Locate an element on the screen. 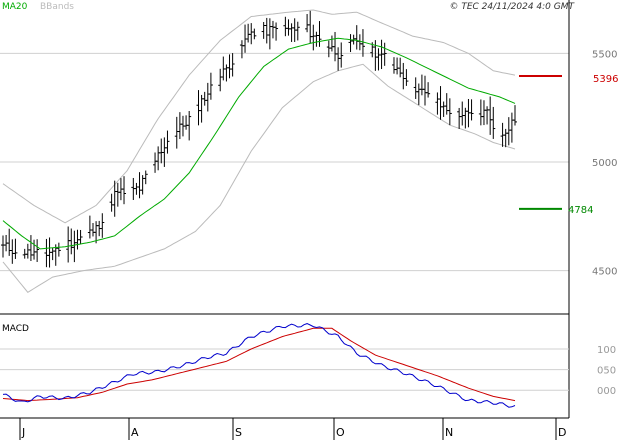 The image size is (627, 440). ma20-legend: MA20 is located at coordinates (15, 7).